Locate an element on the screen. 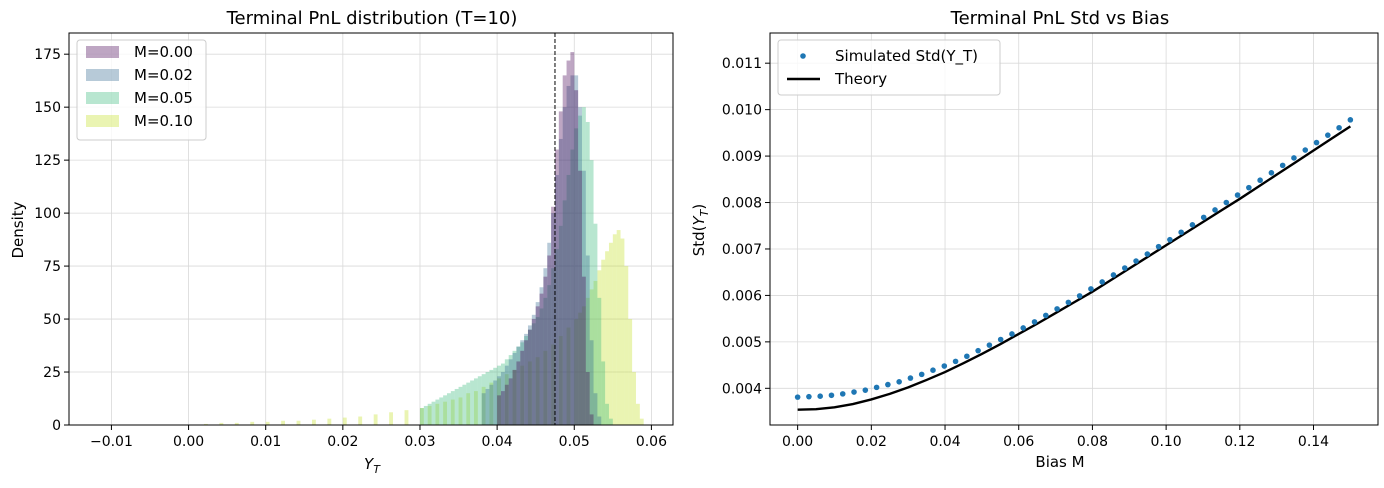 This screenshot has width=1384, height=488. legend-label: M=0.02 is located at coordinates (163, 75).